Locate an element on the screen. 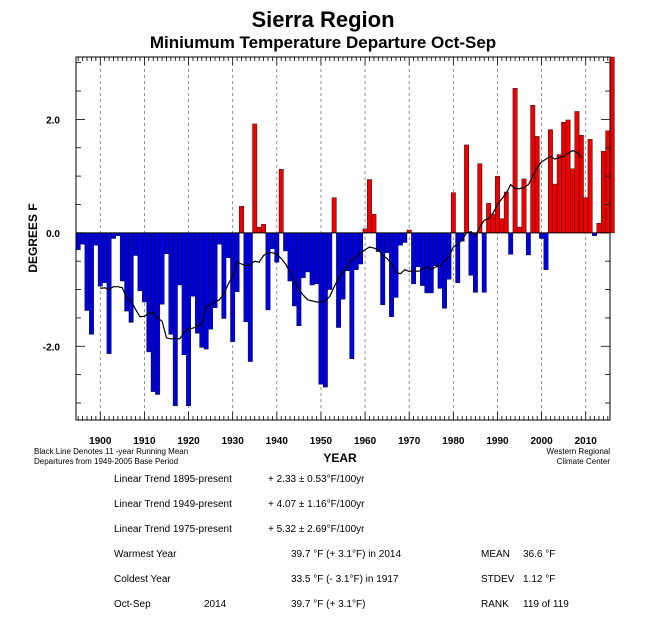 The width and height of the screenshot is (646, 619). bar-1924 is located at coordinates (206, 291).